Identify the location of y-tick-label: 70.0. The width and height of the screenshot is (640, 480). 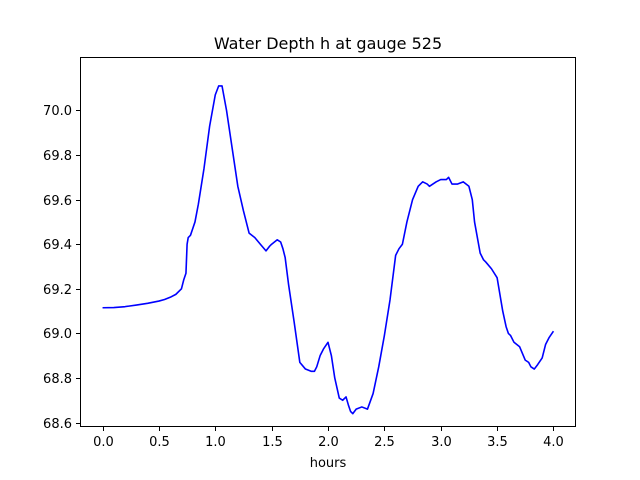
(57, 111).